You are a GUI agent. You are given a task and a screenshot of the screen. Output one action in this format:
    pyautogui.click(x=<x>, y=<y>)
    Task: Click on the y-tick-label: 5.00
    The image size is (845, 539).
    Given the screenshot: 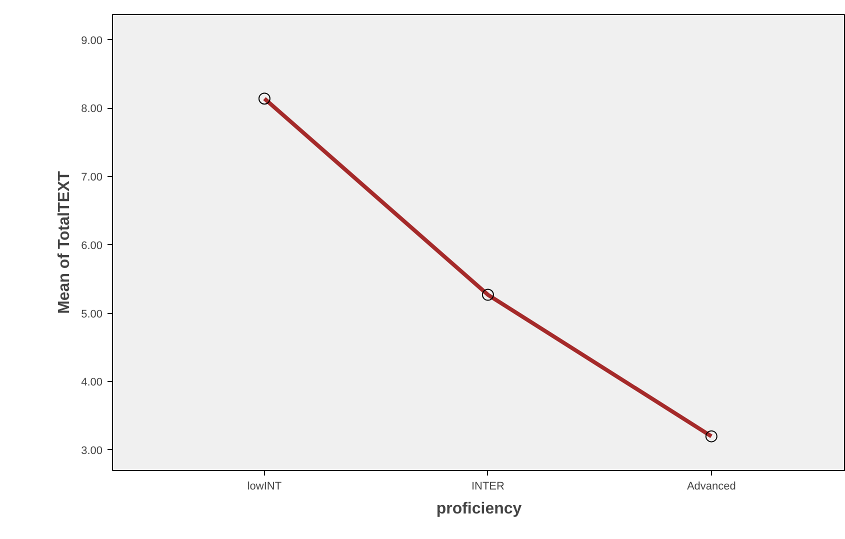 What is the action you would take?
    pyautogui.click(x=92, y=314)
    